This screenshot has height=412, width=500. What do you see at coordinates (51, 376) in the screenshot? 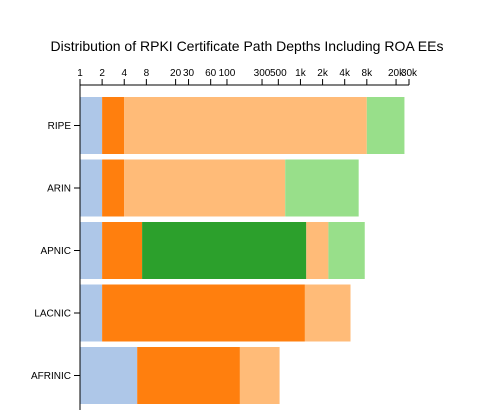
I see `category-label-afrinic: AFRINIC` at bounding box center [51, 376].